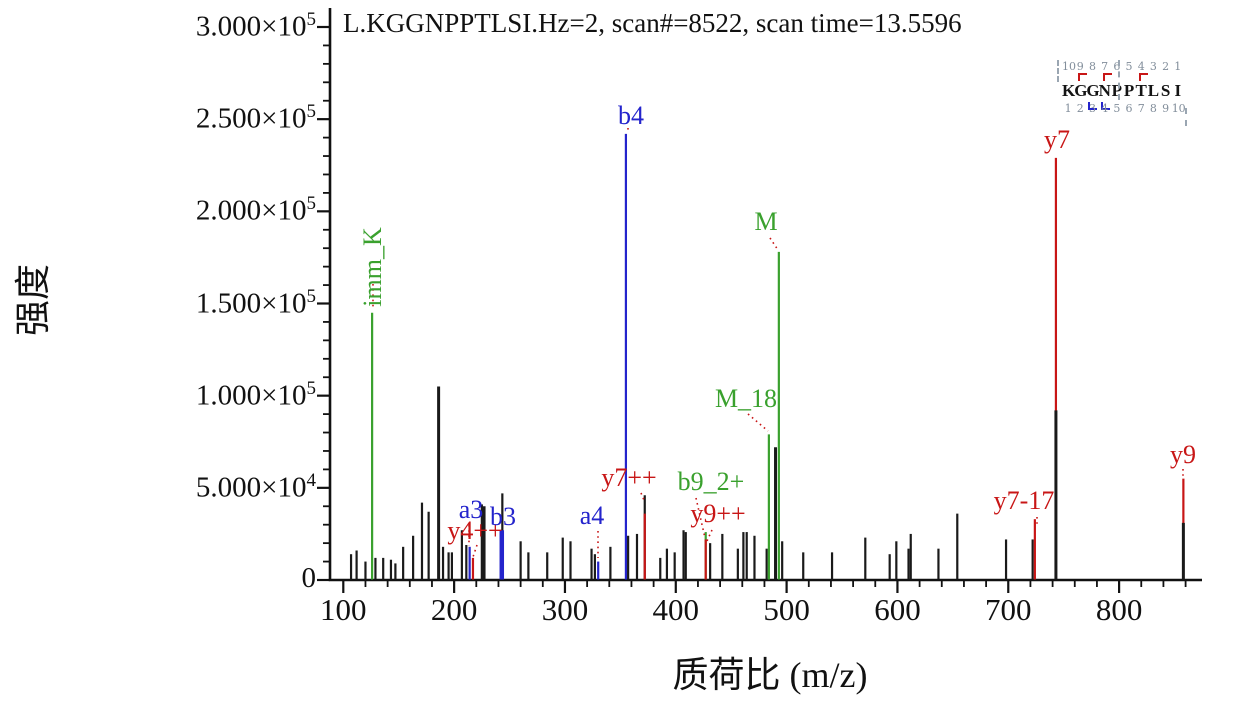  Describe the element at coordinates (255, 118) in the screenshot. I see `y-tick-label: 2.500×10⁵` at that location.